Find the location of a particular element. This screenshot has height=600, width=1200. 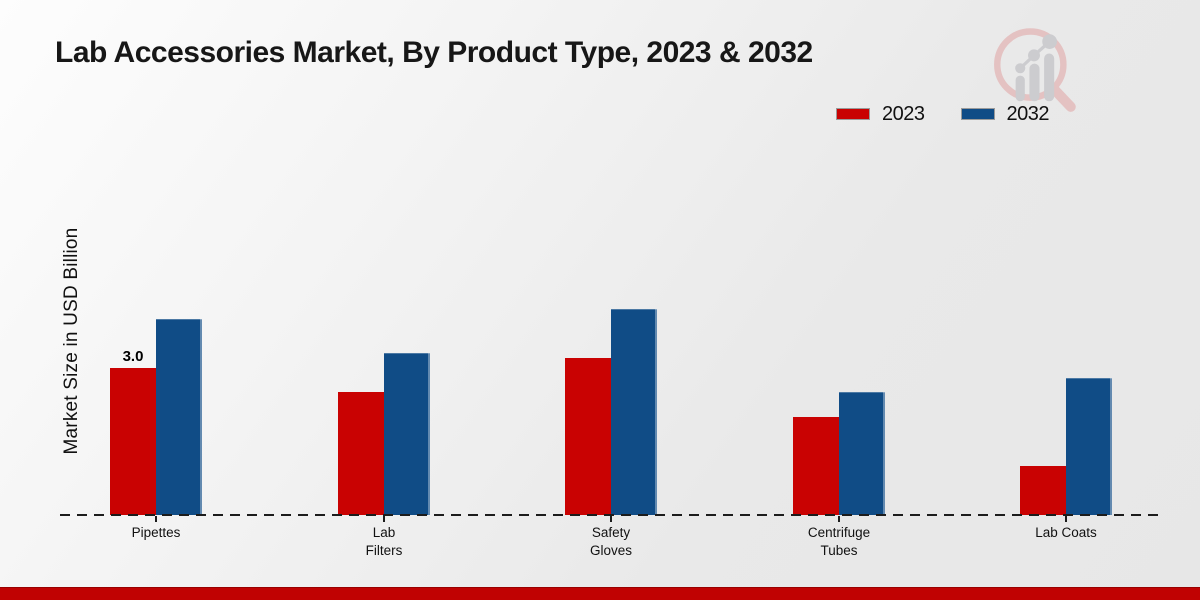

x-axis-tick-pipettes is located at coordinates (156, 519).